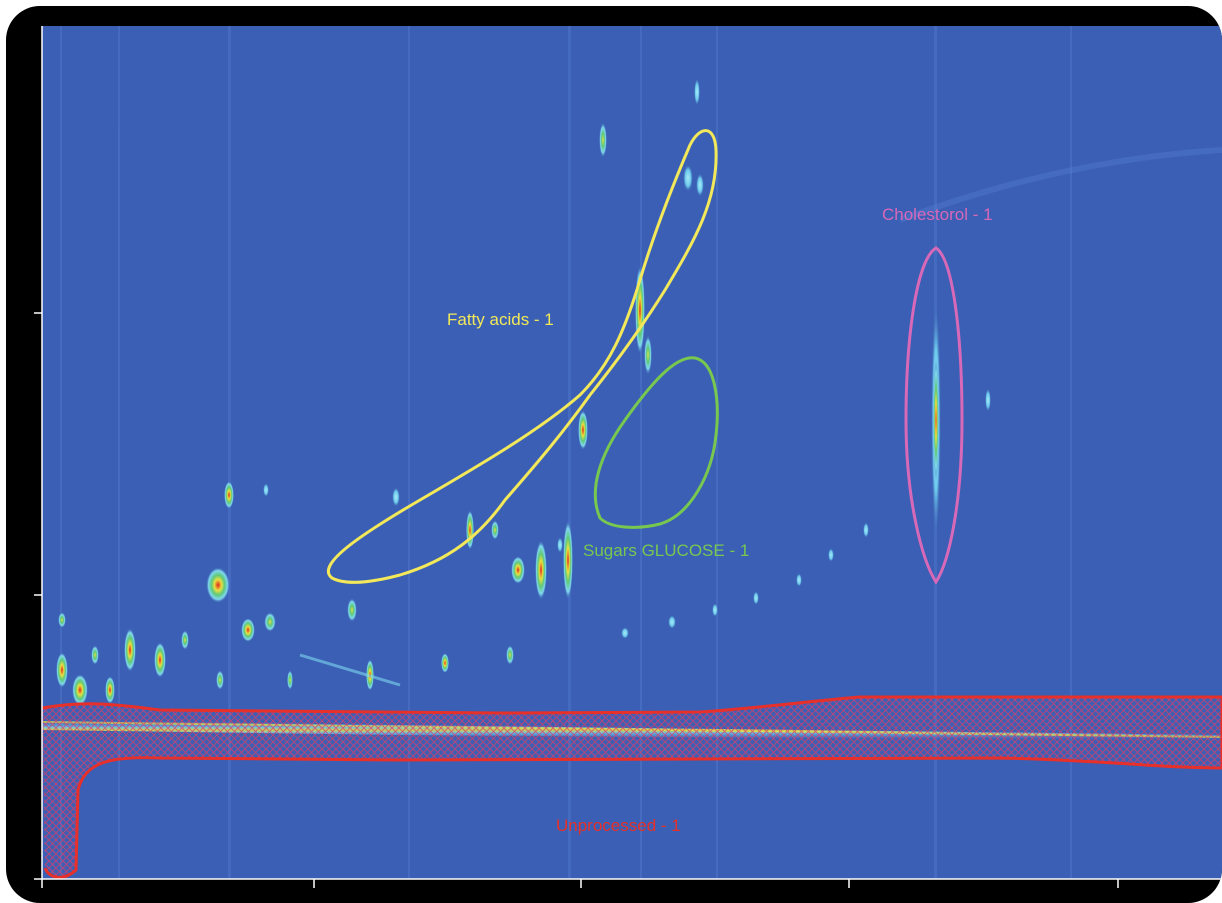 This screenshot has width=1222, height=903. Describe the element at coordinates (350, 670) in the screenshot. I see `diagonal-streak` at that location.